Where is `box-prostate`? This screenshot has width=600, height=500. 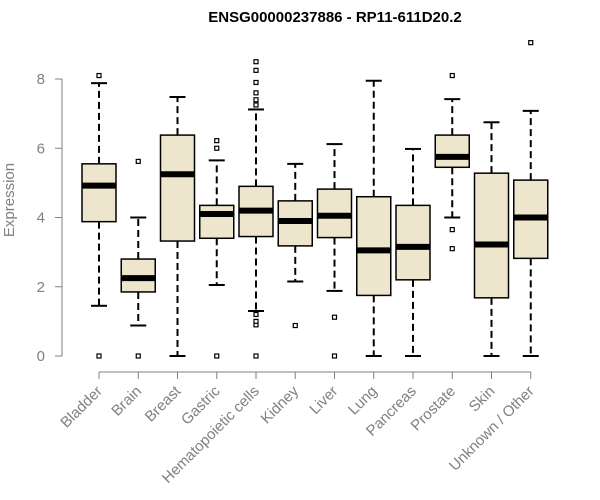 box-prostate is located at coordinates (452, 162).